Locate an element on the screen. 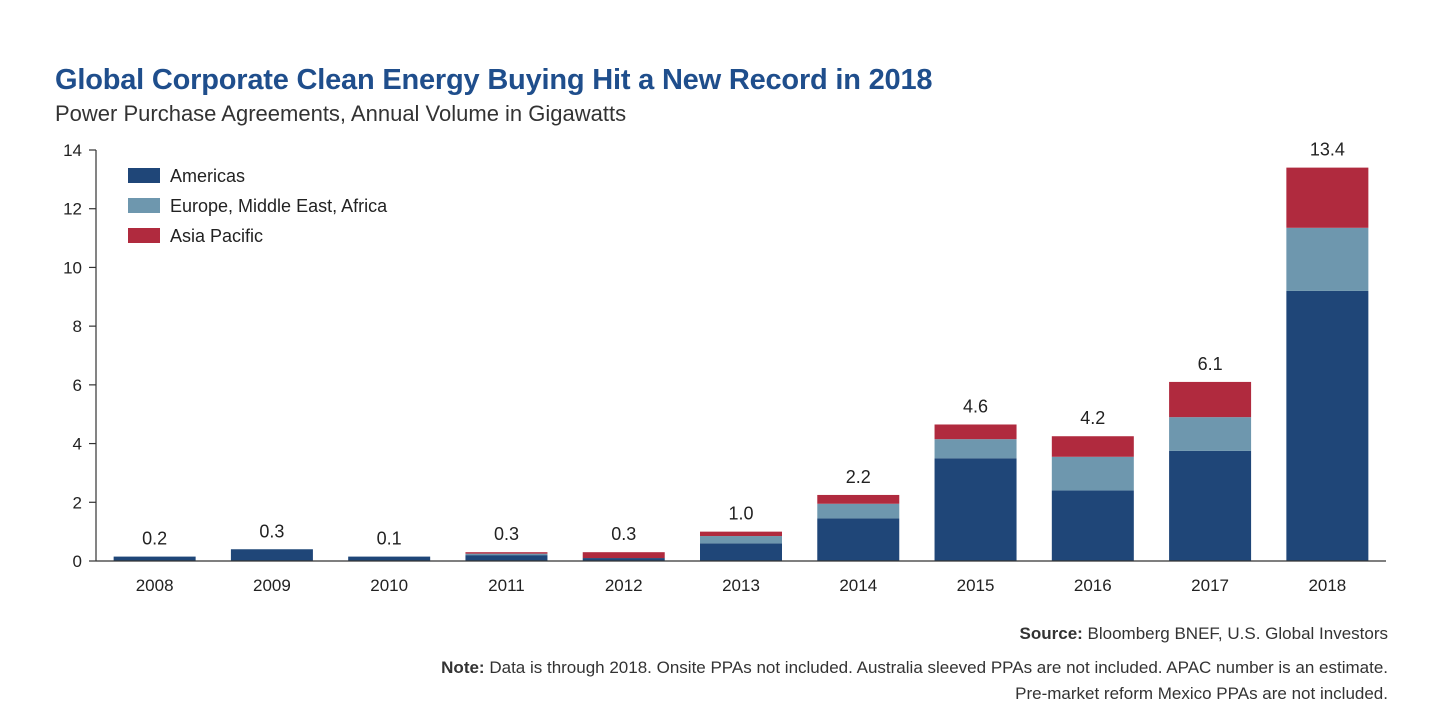 Image resolution: width=1432 pixels, height=714 pixels. x-tick-label: 2011 is located at coordinates (506, 585).